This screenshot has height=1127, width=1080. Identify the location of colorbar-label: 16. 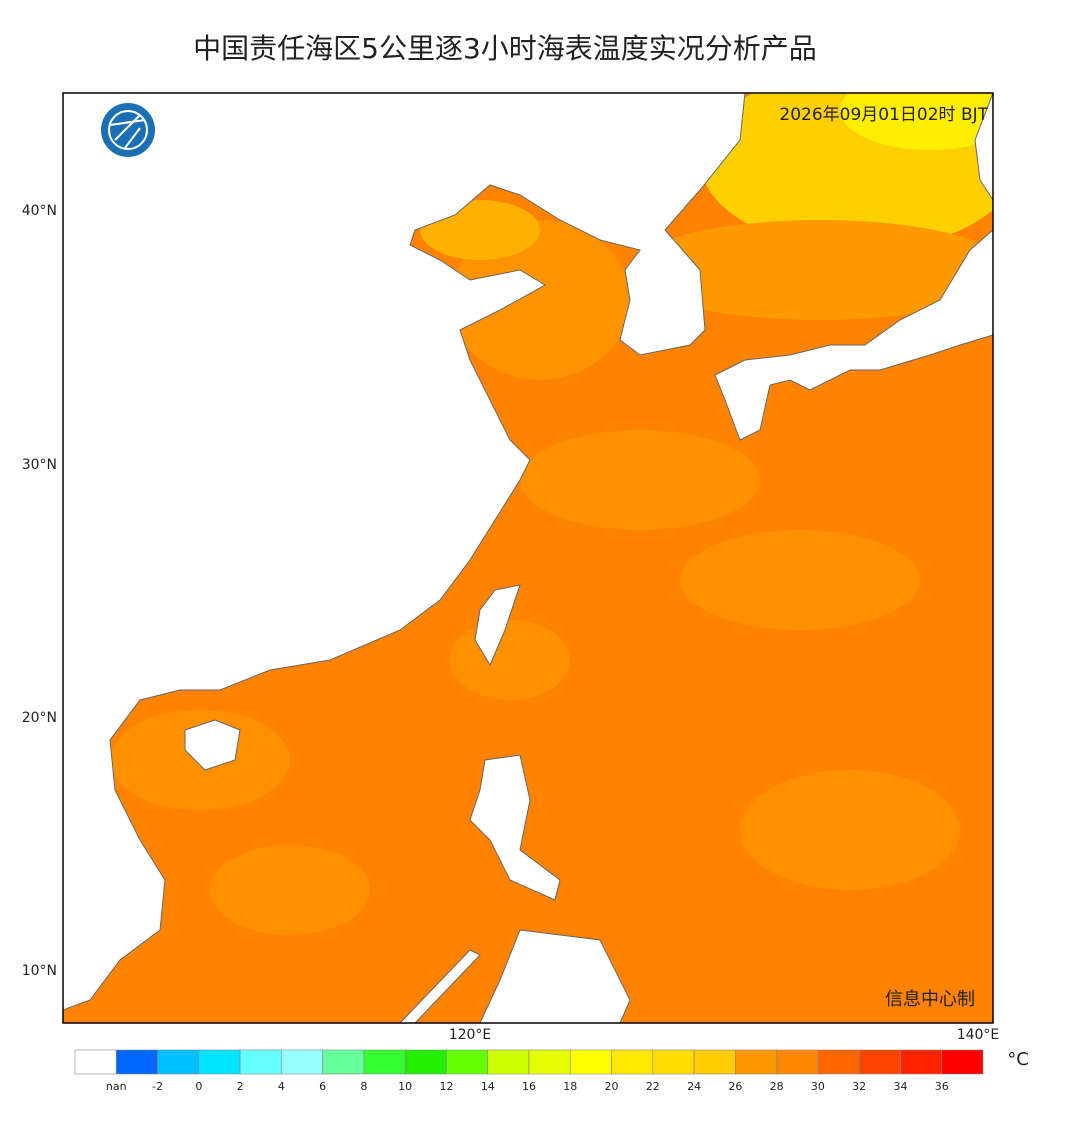
(529, 1086).